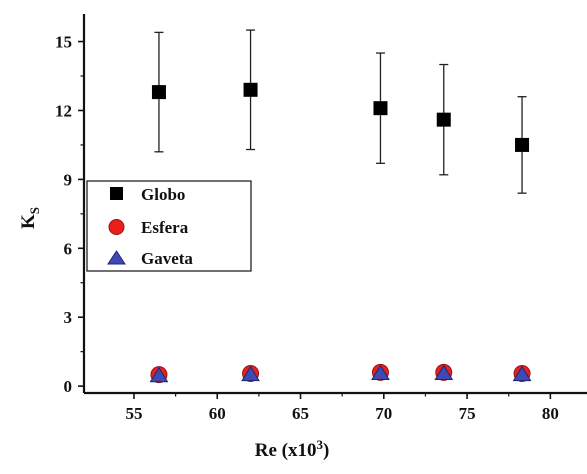 This screenshot has height=474, width=587. What do you see at coordinates (116, 257) in the screenshot?
I see `legend-marker-gaveta` at bounding box center [116, 257].